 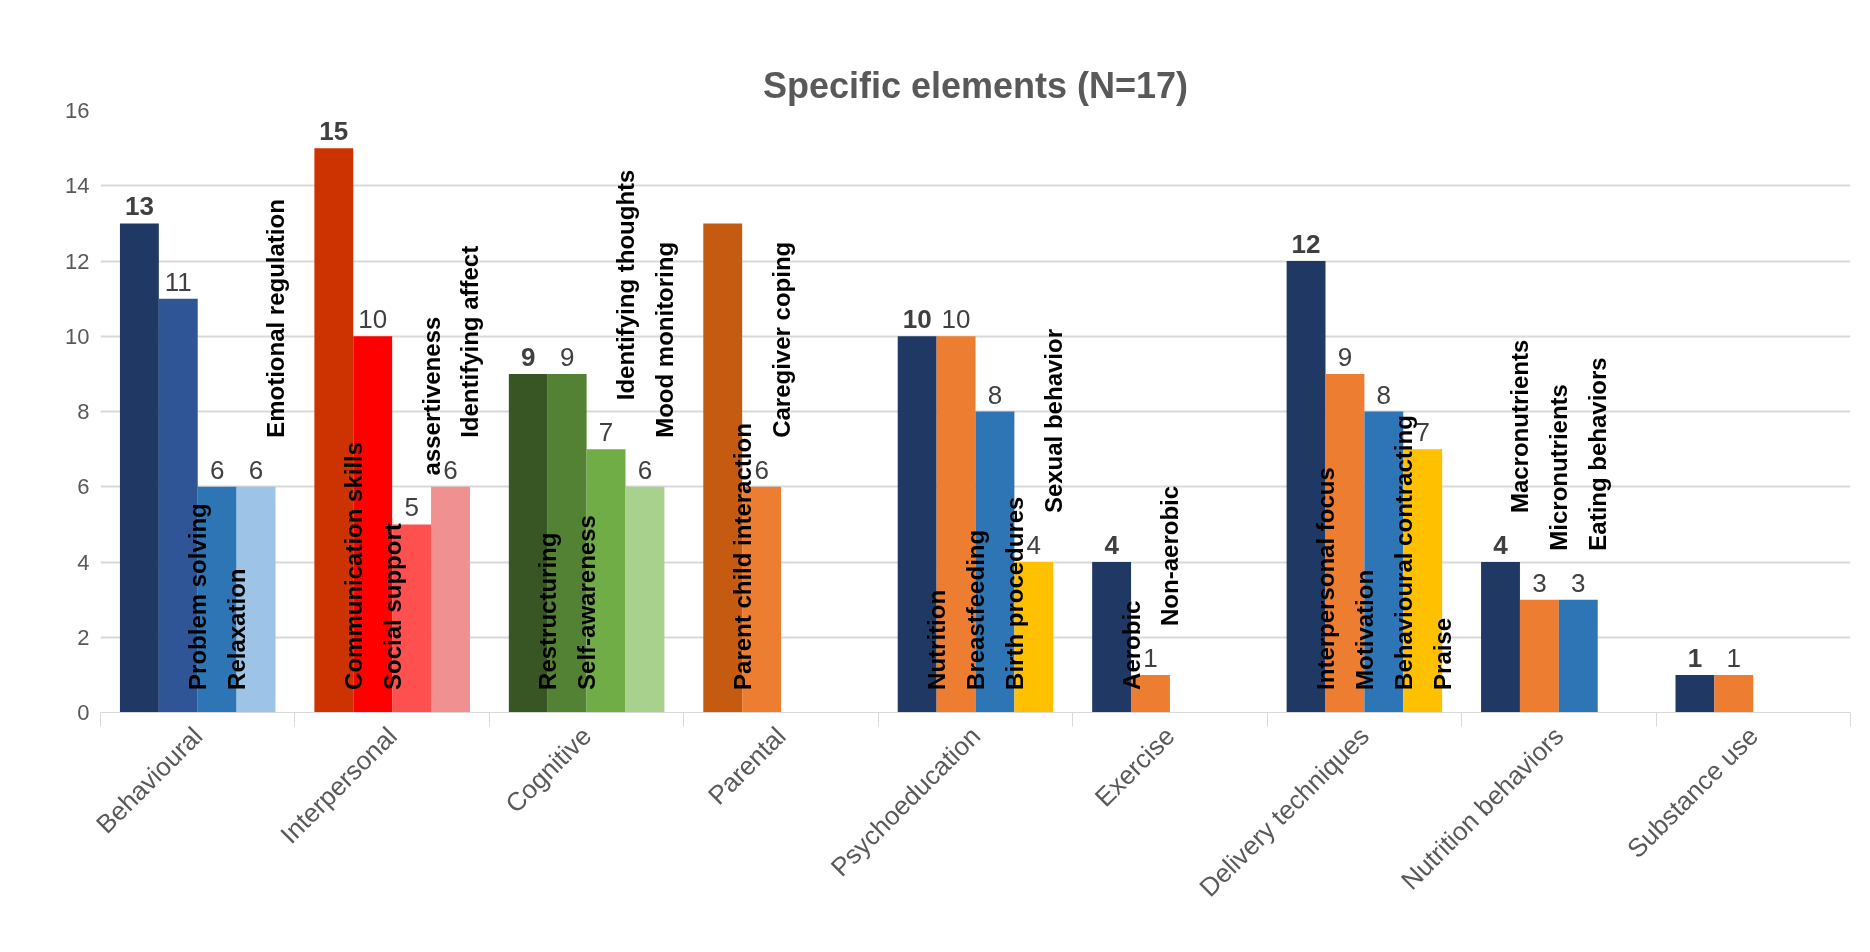 What do you see at coordinates (1325, 578) in the screenshot?
I see `annotation: Interpersonal focus` at bounding box center [1325, 578].